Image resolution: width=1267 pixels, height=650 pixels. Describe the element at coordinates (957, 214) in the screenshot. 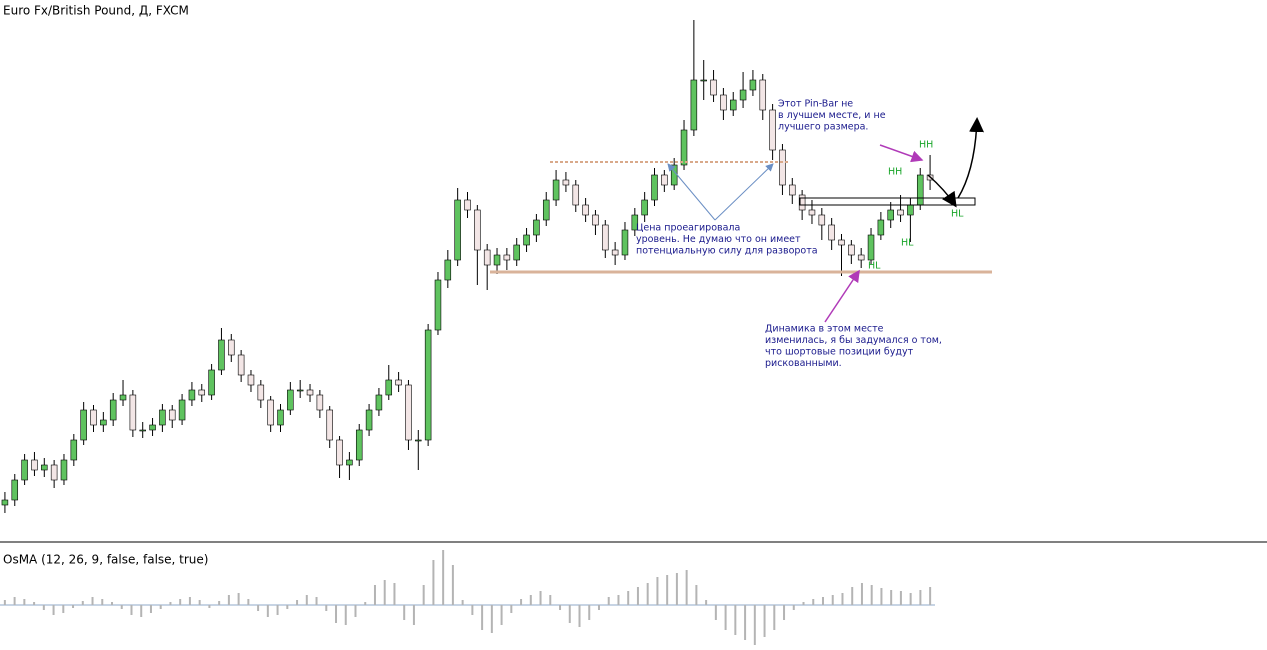

I see `swing-label: HL` at that location.